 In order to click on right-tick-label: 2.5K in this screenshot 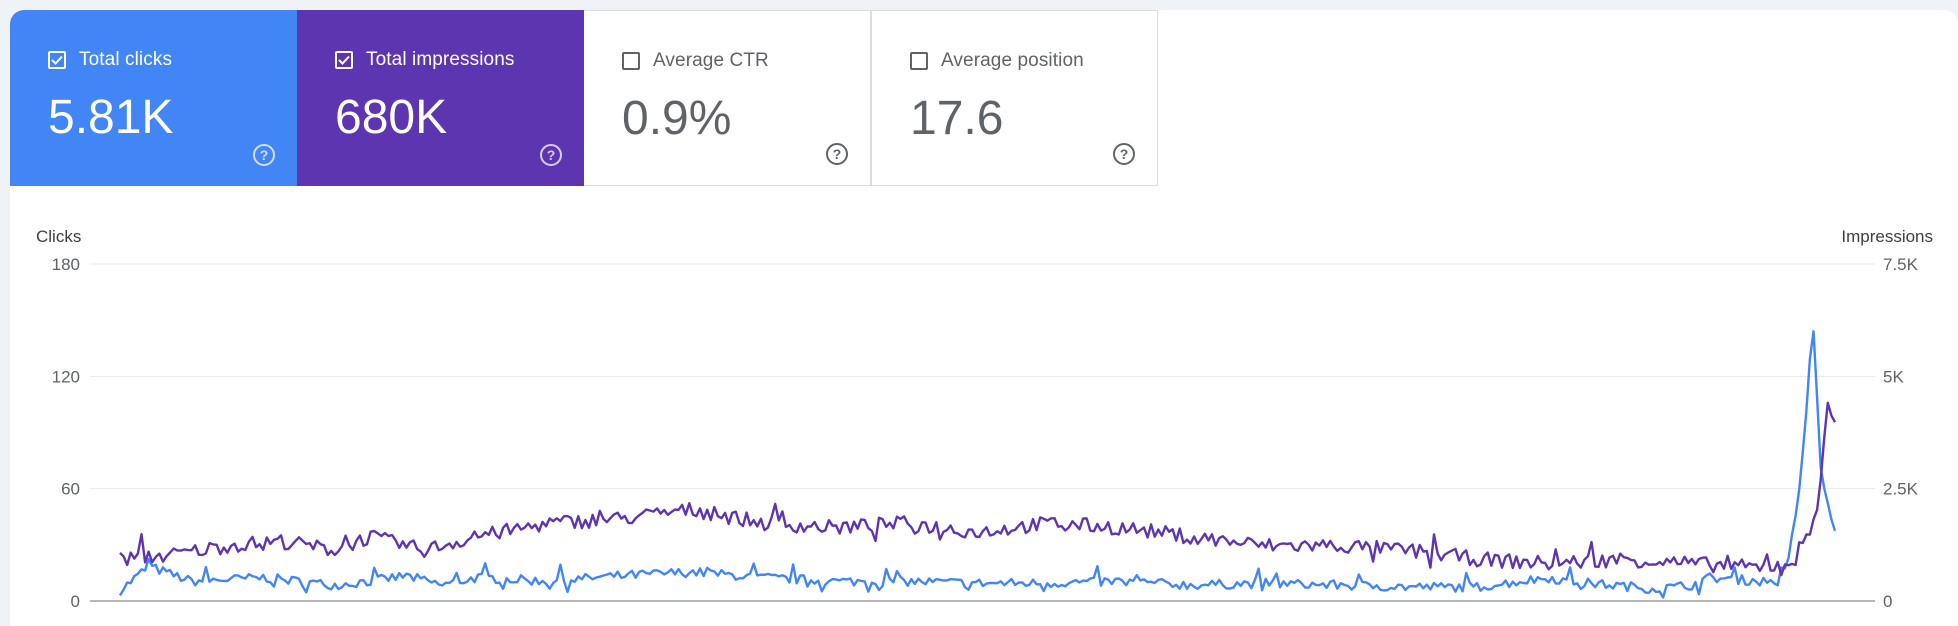, I will do `click(1901, 489)`.